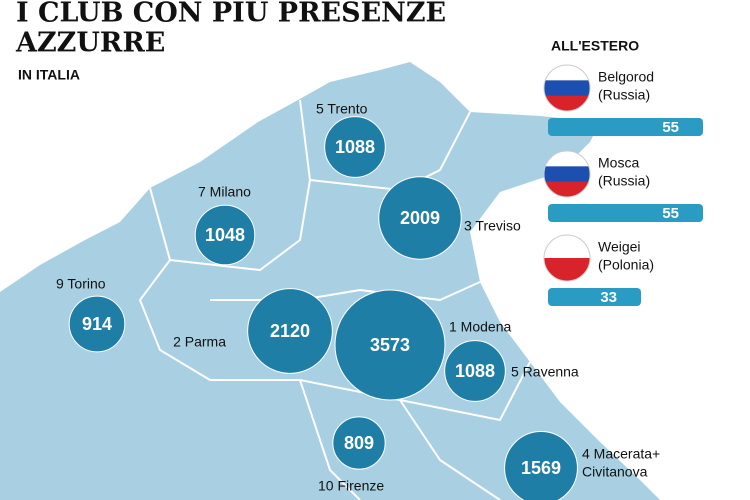 Image resolution: width=750 pixels, height=500 pixels. I want to click on bubble-value: 914, so click(97, 324).